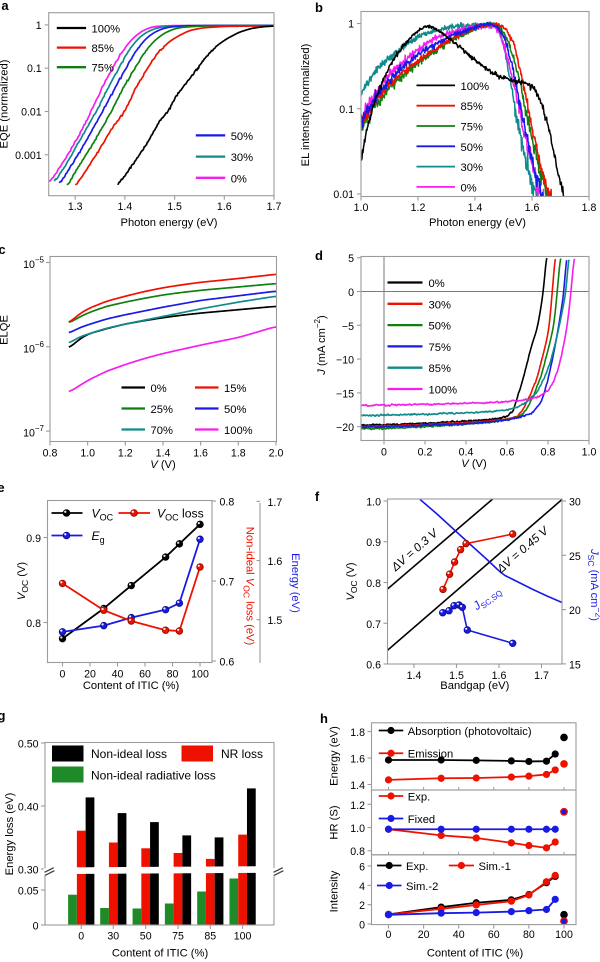 The width and height of the screenshot is (600, 962). What do you see at coordinates (162, 431) in the screenshot?
I see `svg-text: 70%` at bounding box center [162, 431].